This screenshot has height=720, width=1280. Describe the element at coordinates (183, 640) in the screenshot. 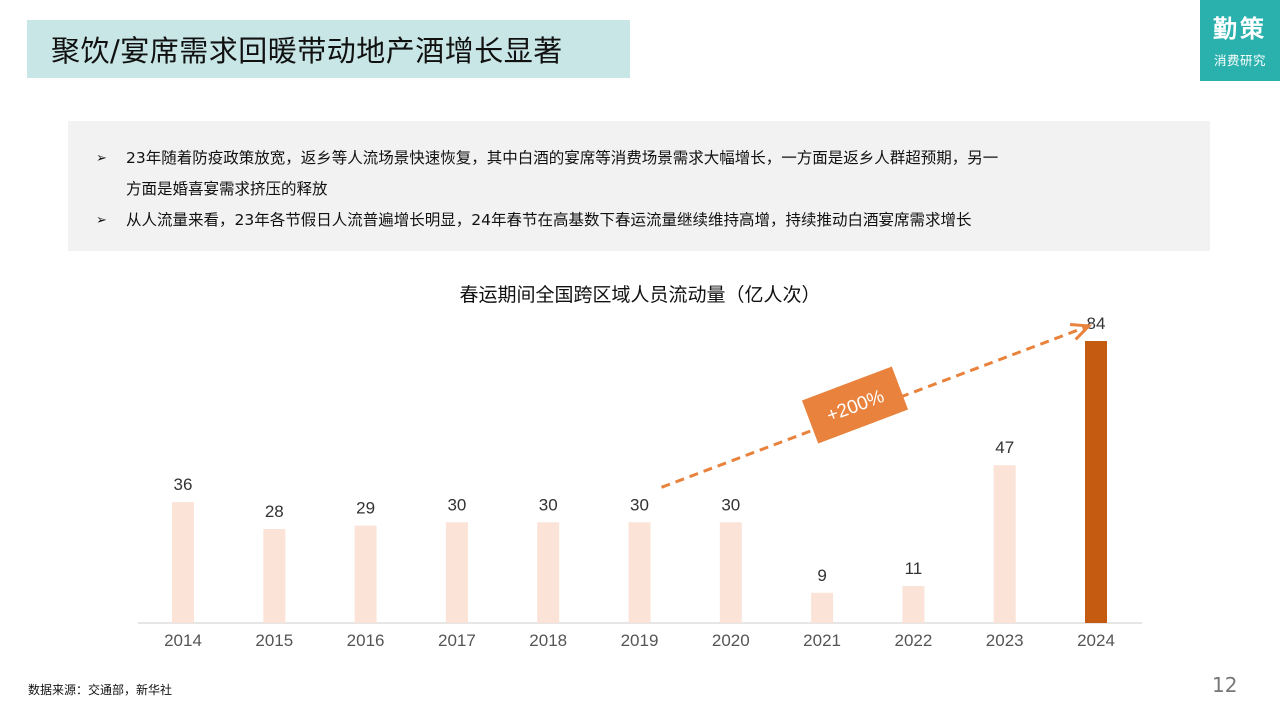

I see `tick-label-2014: 2014` at that location.